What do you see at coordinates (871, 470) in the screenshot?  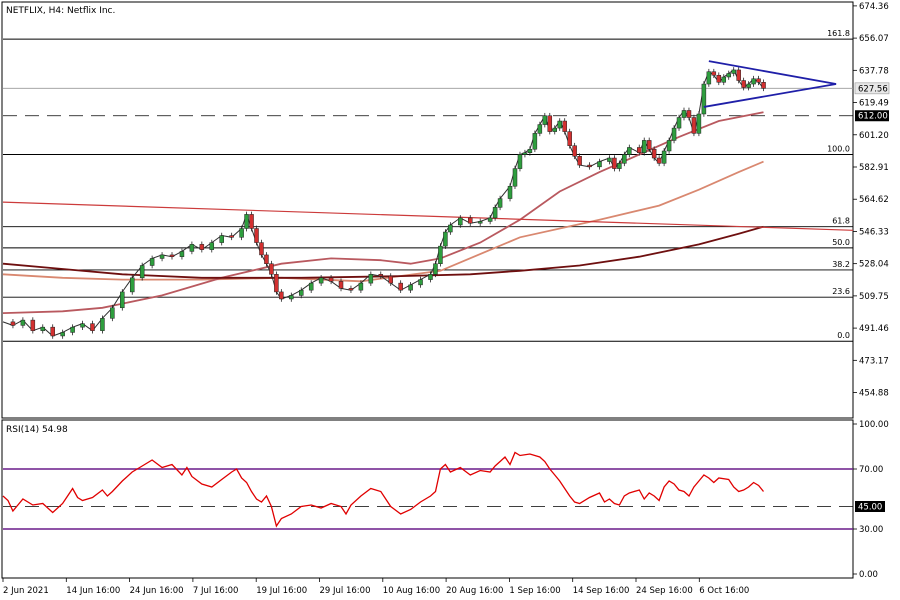 I see `rsi-tick-label: 70.00` at bounding box center [871, 470].